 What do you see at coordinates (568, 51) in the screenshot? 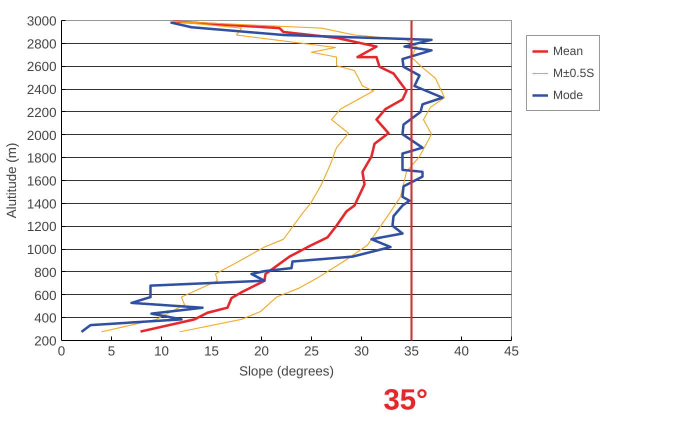
I see `legend-label: Mean` at bounding box center [568, 51].